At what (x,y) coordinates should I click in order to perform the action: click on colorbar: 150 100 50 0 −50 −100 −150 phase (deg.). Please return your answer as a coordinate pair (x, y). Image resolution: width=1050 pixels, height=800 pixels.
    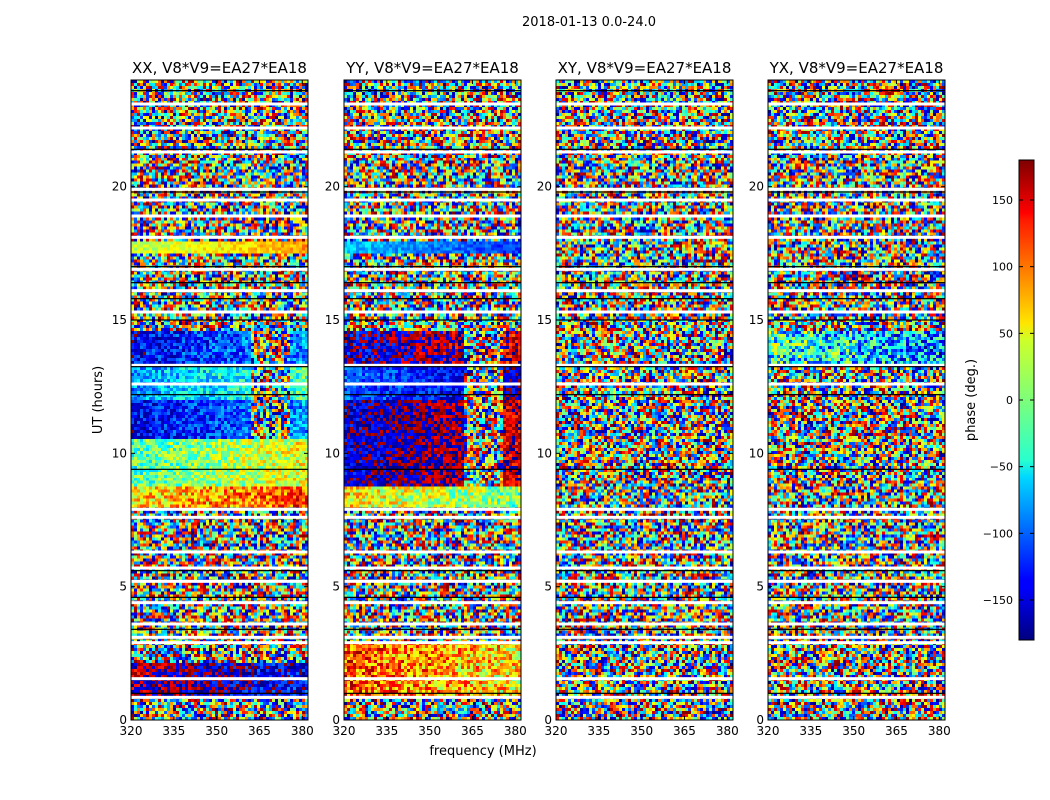
    Looking at the image, I should click on (999, 400).